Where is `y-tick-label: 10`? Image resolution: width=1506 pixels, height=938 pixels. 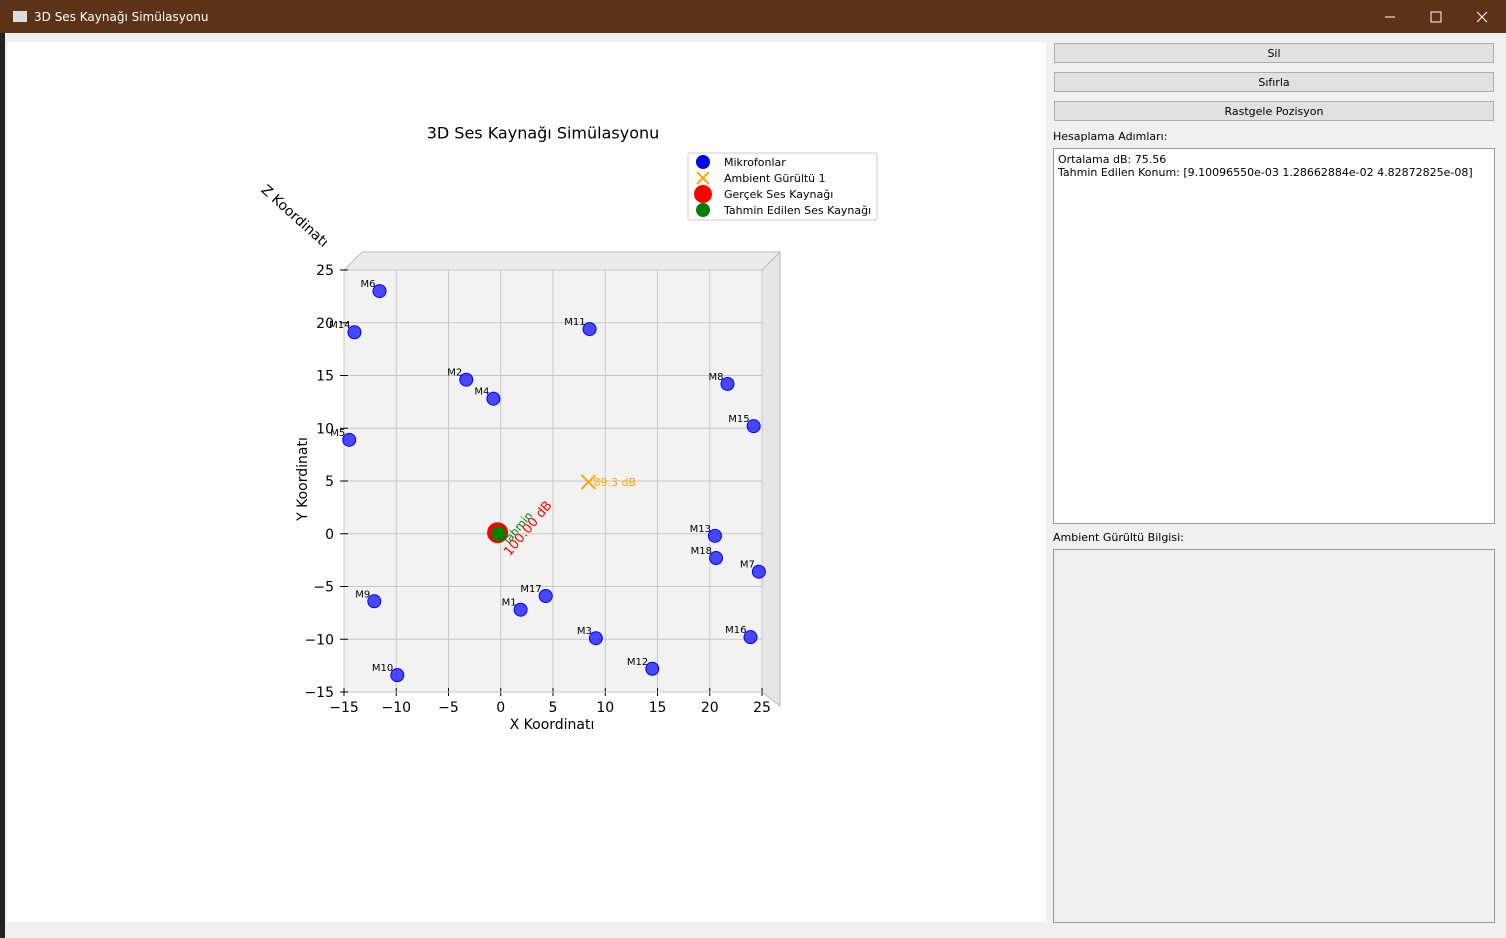
y-tick-label: 10 is located at coordinates (325, 429).